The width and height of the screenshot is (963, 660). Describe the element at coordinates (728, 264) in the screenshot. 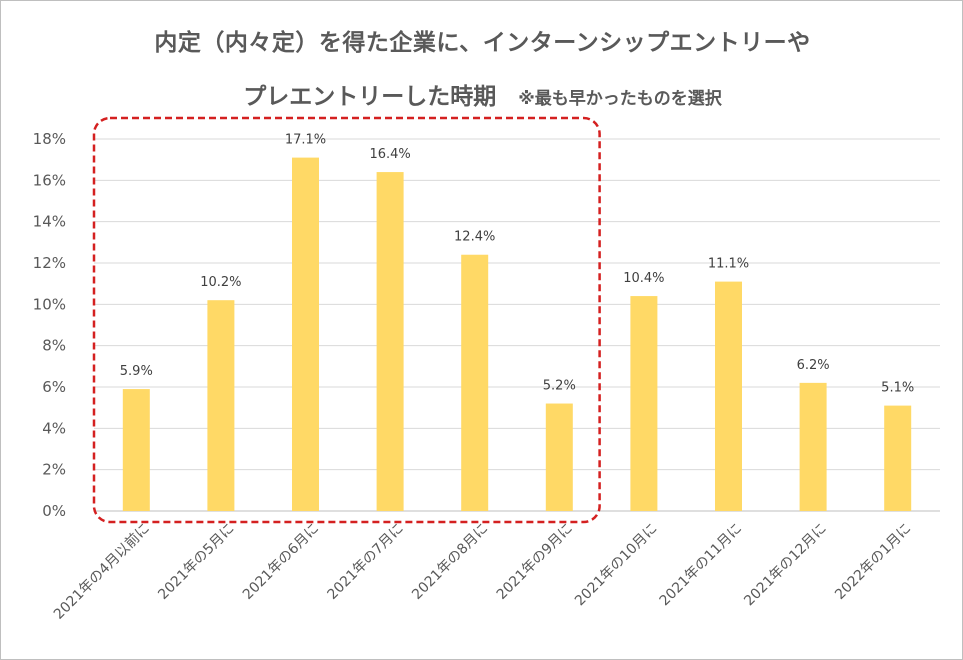

I see `data-label: 11.1%` at that location.